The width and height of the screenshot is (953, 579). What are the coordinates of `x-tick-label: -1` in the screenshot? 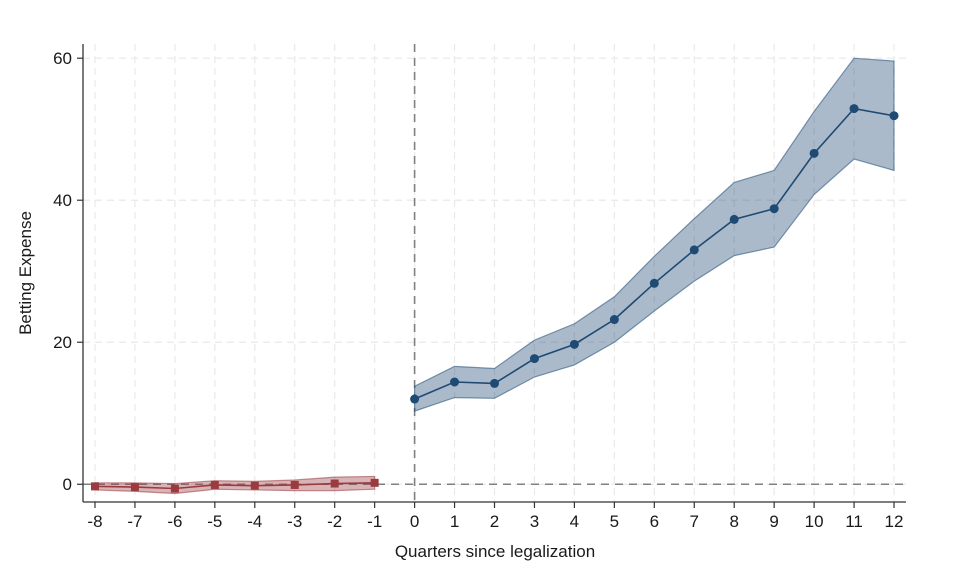 It's located at (374, 521).